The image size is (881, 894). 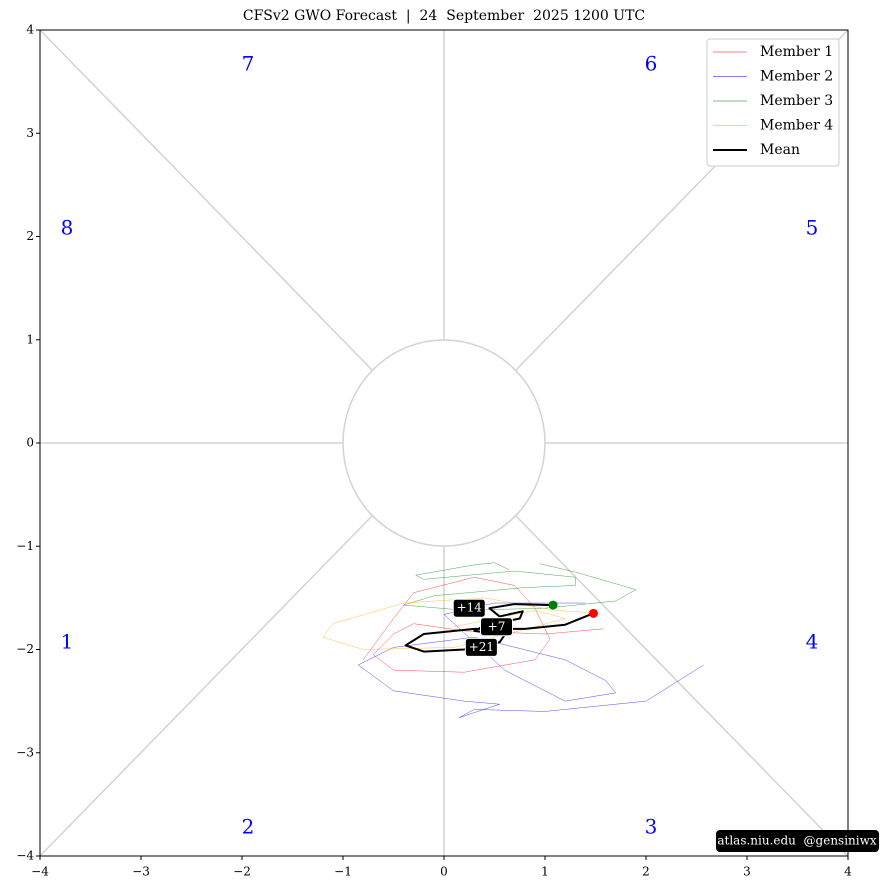 What do you see at coordinates (25, 856) in the screenshot?
I see `y-tick-label: −4` at bounding box center [25, 856].